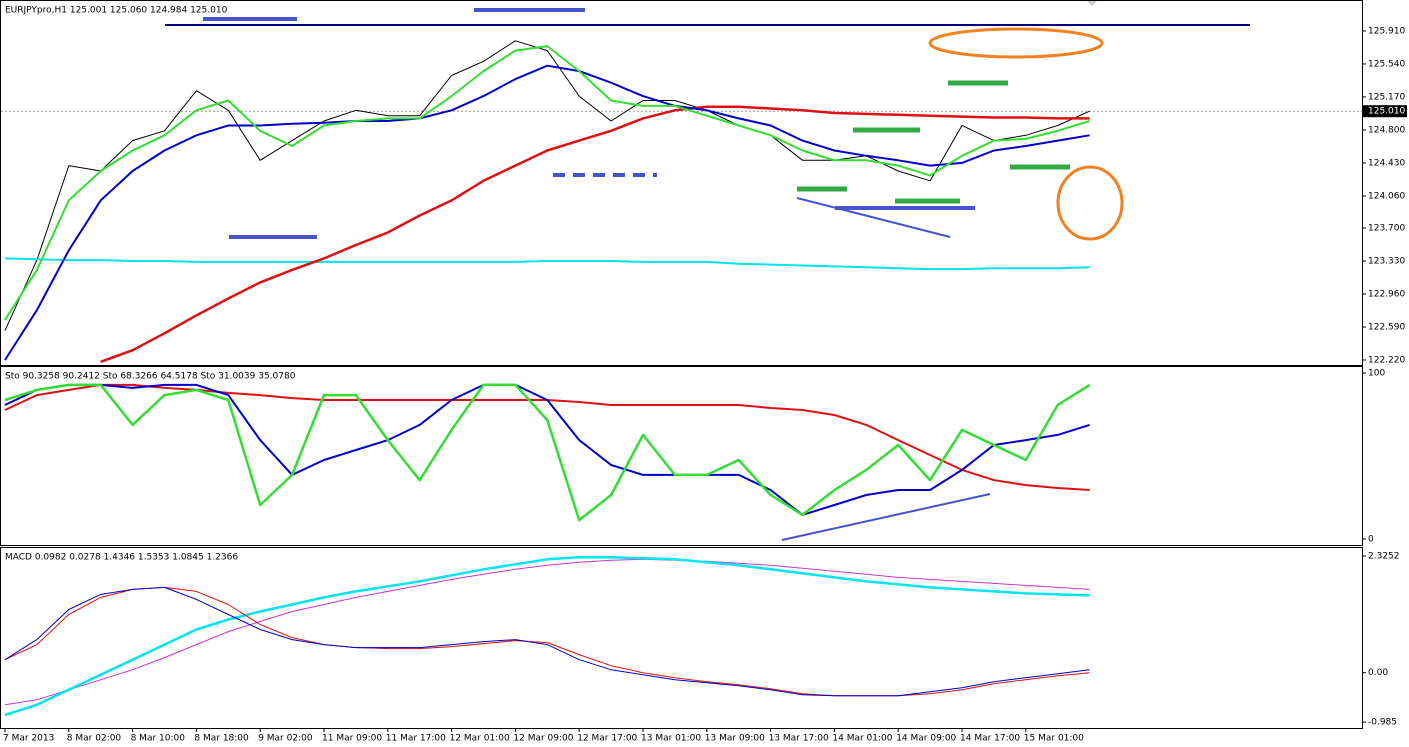 This screenshot has height=747, width=1409. Describe the element at coordinates (1092, 3) in the screenshot. I see `shift-marker` at that location.